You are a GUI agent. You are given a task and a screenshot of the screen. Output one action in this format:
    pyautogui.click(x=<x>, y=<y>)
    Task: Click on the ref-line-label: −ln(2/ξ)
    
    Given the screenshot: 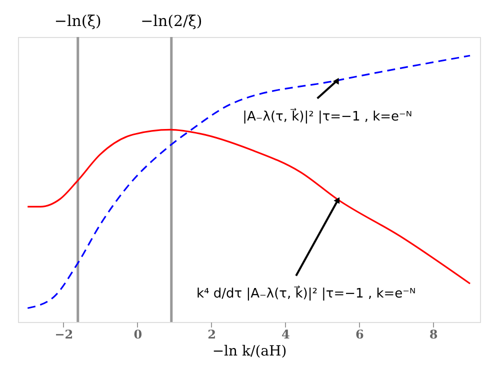 What is the action you would take?
    pyautogui.click(x=171, y=21)
    